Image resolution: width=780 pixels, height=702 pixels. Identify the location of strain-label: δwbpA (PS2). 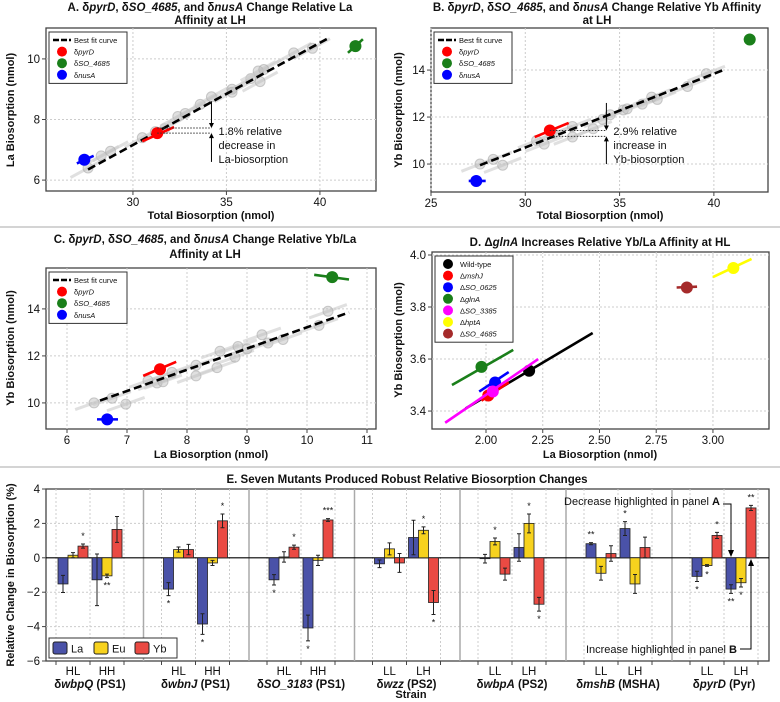
(512, 685).